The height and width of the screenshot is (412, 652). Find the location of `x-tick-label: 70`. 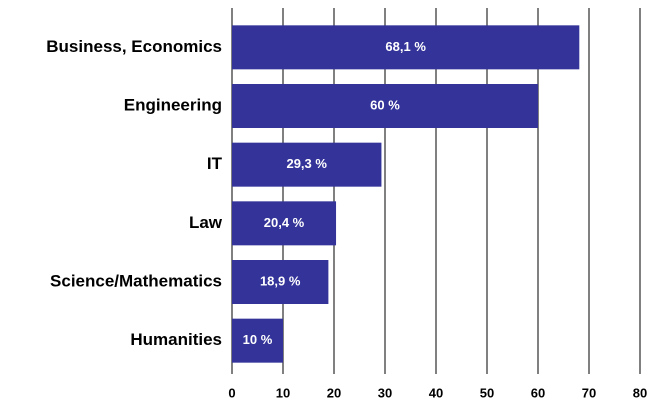

x-tick-label: 70 is located at coordinates (589, 392).